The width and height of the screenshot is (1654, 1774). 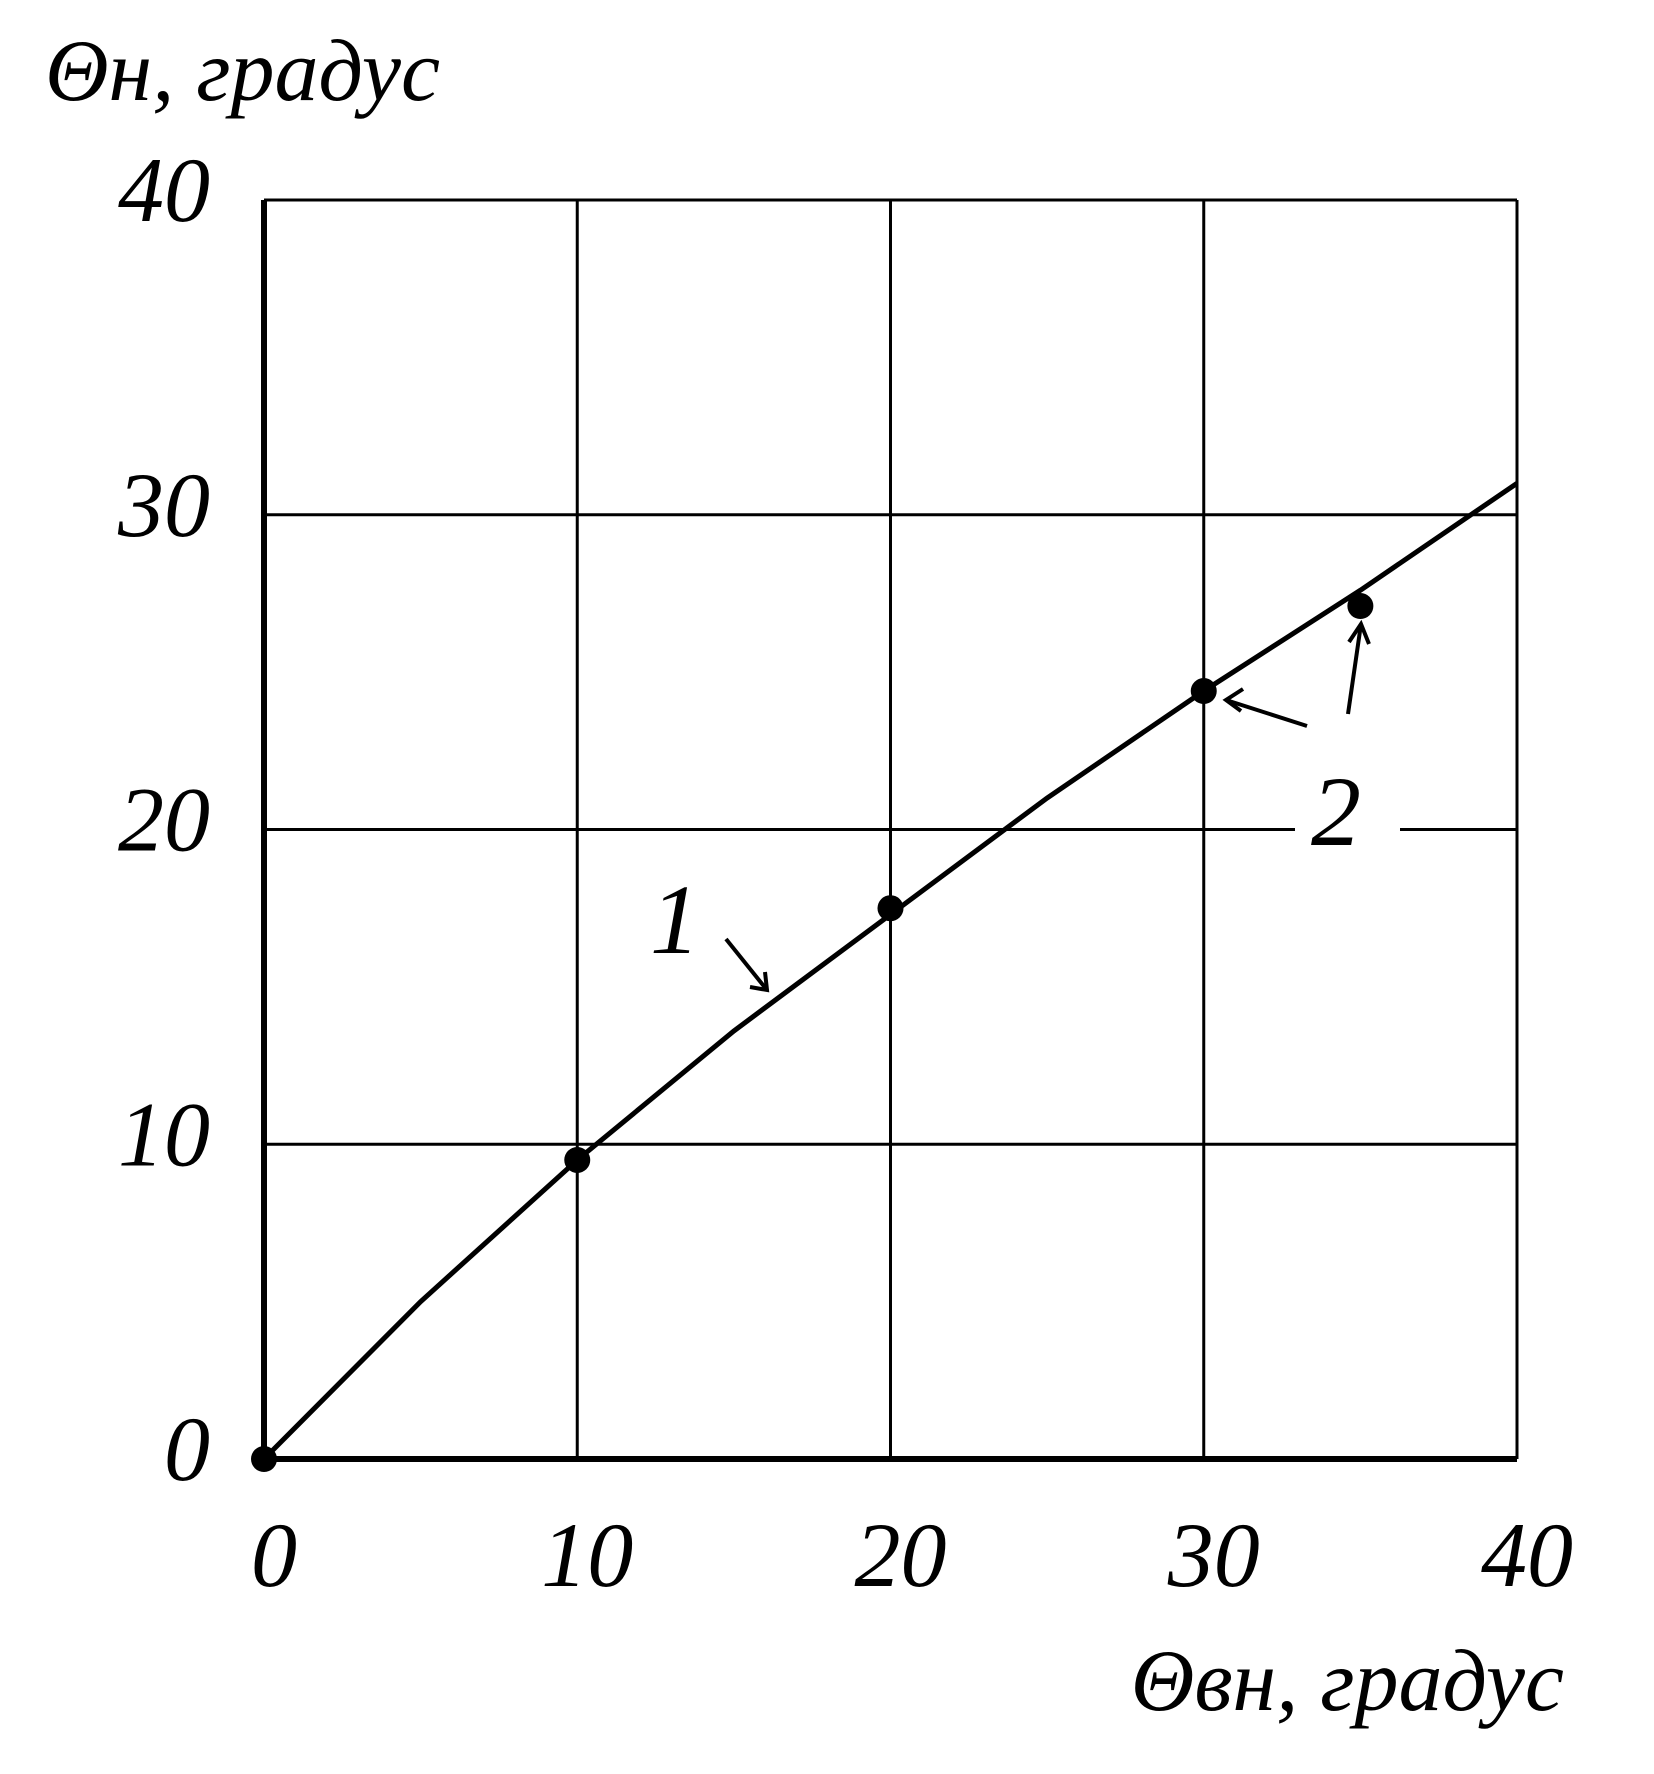 I want to click on annotation-arrows, so click(x=1047, y=806).